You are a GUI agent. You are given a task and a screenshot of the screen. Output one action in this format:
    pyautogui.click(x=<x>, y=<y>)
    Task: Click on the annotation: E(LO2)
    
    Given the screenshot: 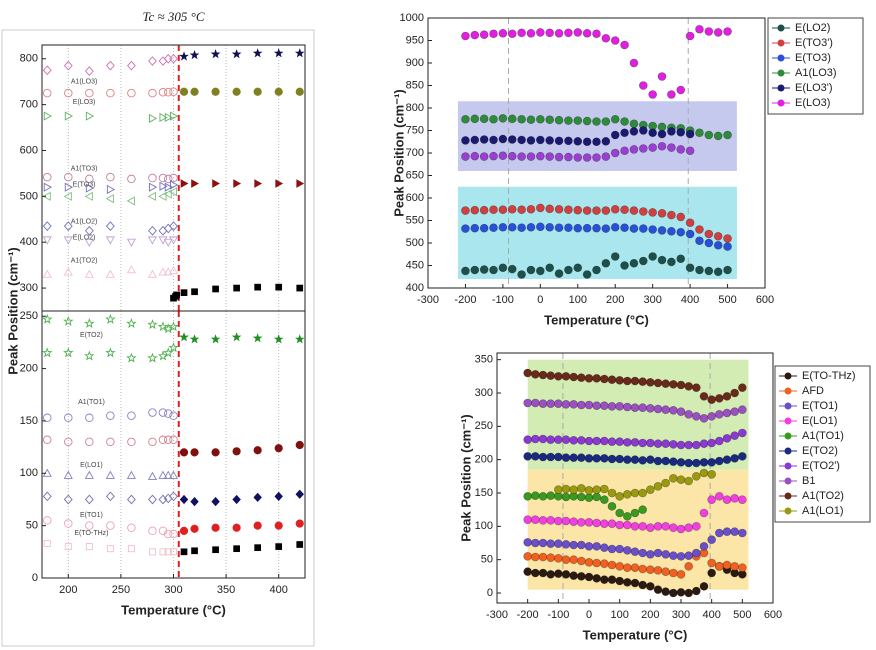 What is the action you would take?
    pyautogui.click(x=84, y=237)
    